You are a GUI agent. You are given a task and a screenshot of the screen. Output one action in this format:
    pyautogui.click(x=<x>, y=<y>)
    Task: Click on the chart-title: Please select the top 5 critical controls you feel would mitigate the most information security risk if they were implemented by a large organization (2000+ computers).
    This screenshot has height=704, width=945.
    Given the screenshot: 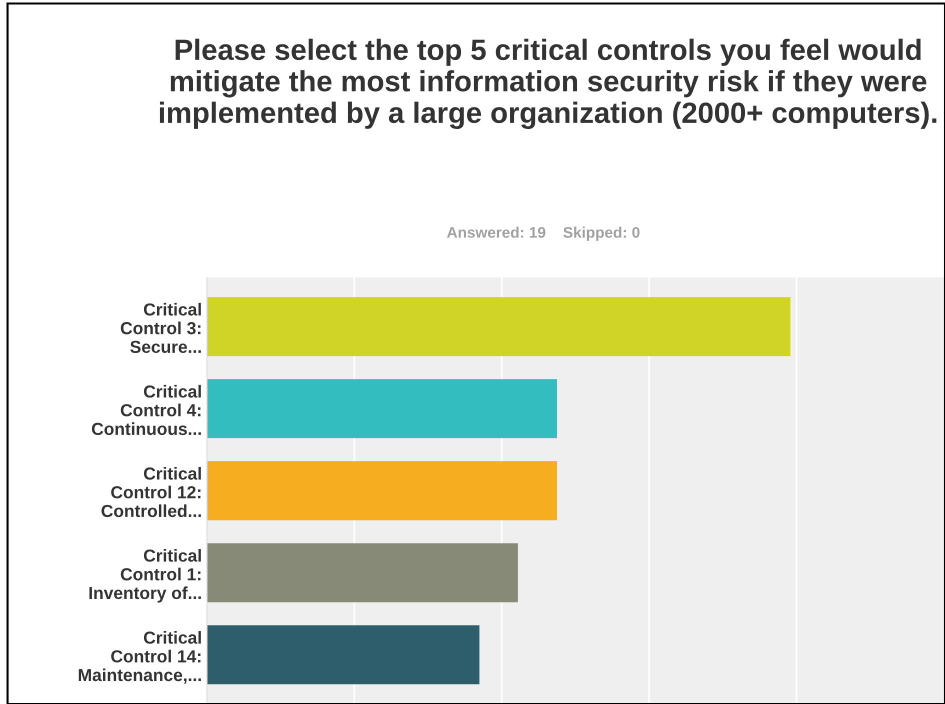 What is the action you would take?
    pyautogui.click(x=548, y=83)
    